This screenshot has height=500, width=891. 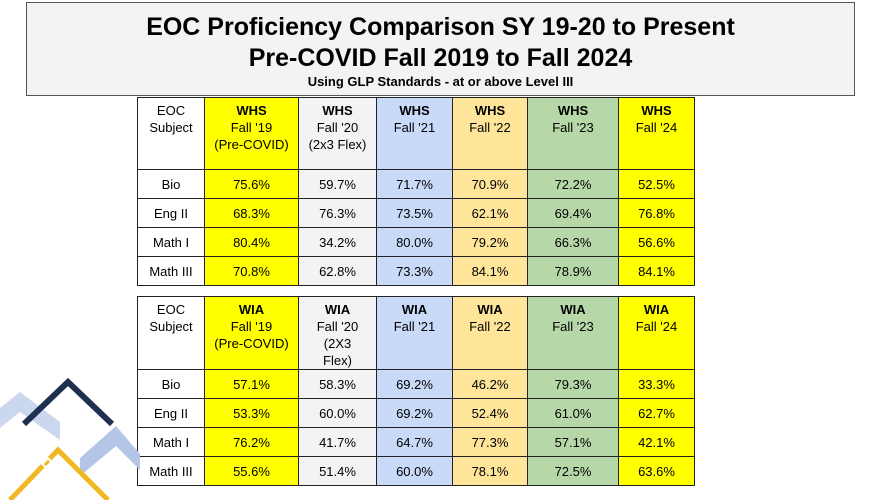 I want to click on column-header-fall-24: WHS Fall '24, so click(x=656, y=133).